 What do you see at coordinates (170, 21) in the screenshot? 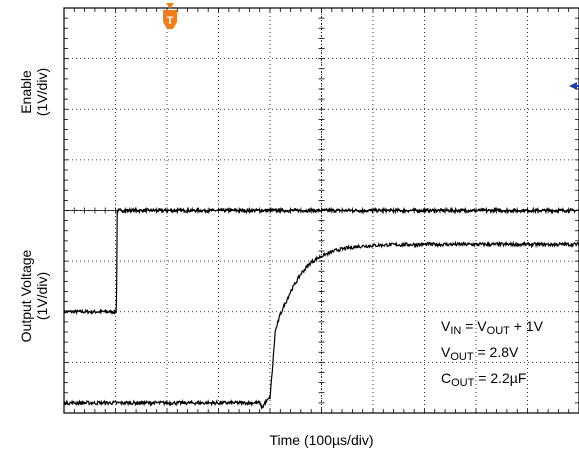
I see `trigger-label: T` at bounding box center [170, 21].